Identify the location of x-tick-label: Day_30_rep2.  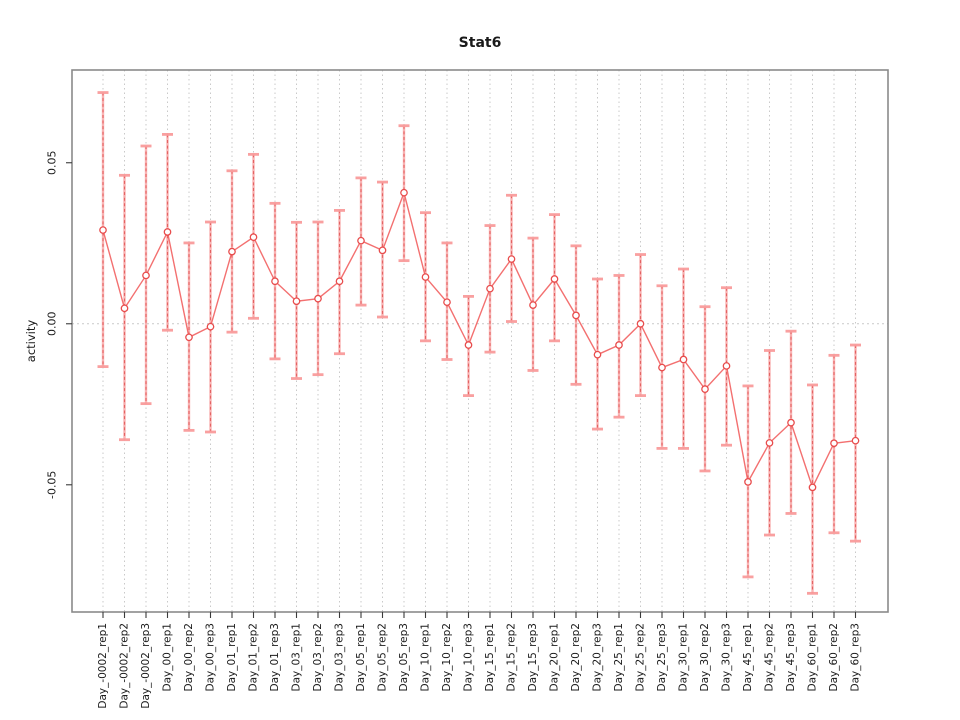
(705, 657).